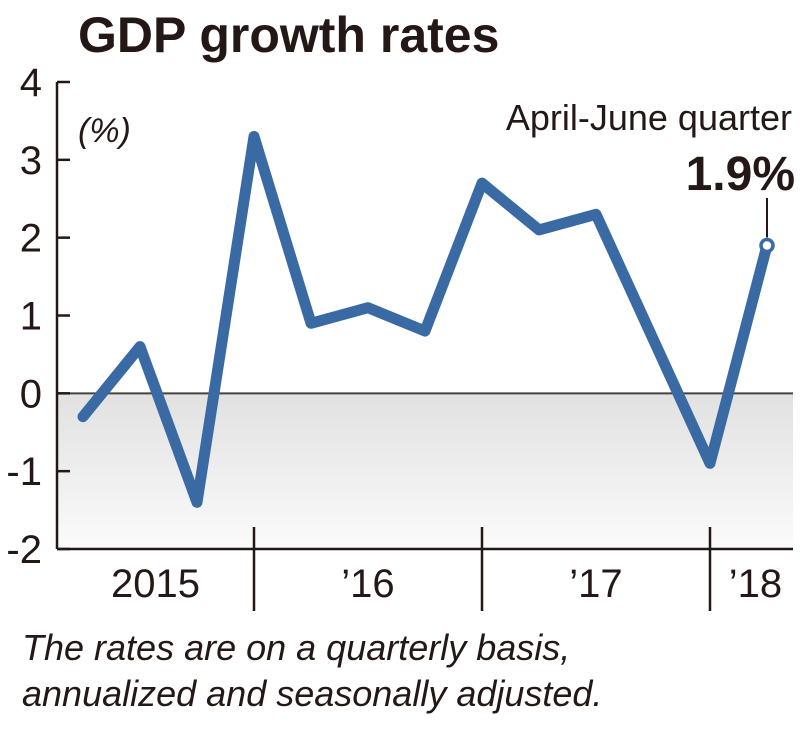 Image resolution: width=800 pixels, height=734 pixels. Describe the element at coordinates (767, 245) in the screenshot. I see `annotation-marker` at that location.